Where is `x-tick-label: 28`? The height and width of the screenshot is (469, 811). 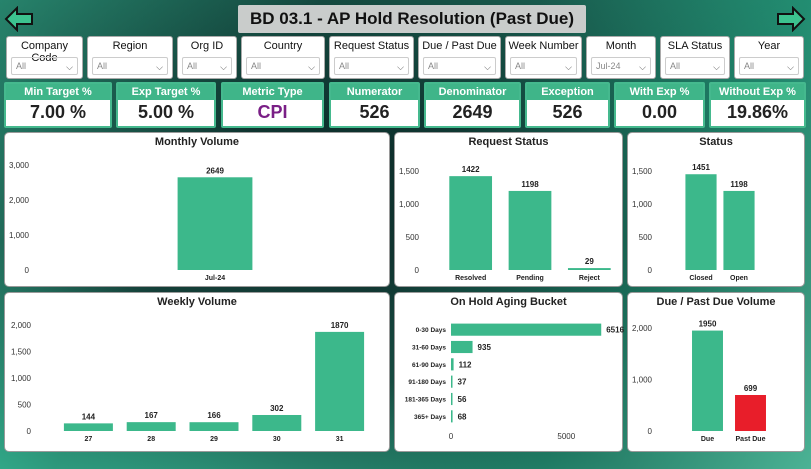
x-tick-label: 28 is located at coordinates (151, 439).